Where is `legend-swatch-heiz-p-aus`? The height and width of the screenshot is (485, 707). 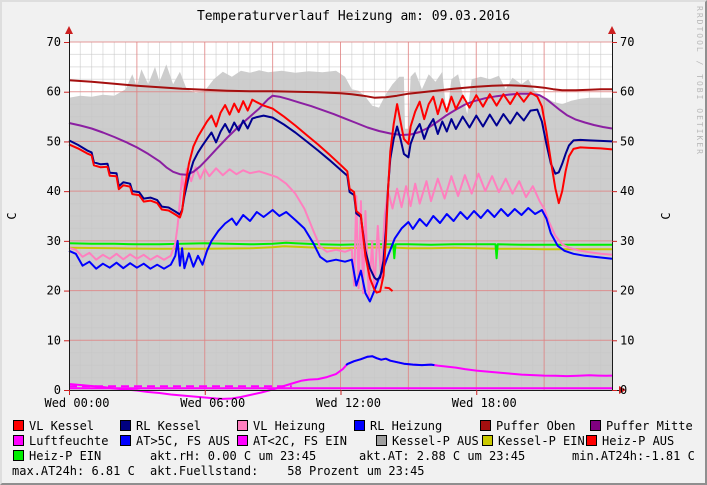
legend-swatch-heiz-p-aus is located at coordinates (591, 440).